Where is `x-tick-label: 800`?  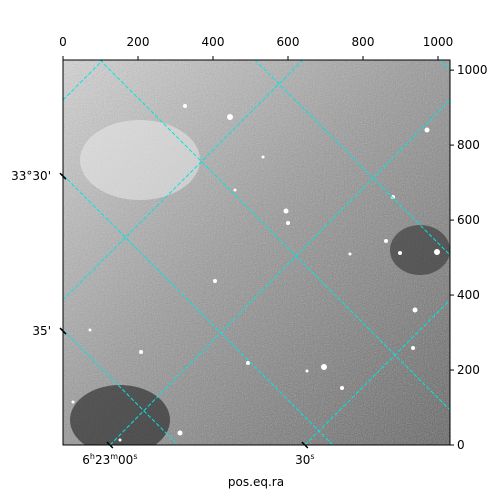 x-tick-label: 800 is located at coordinates (363, 42).